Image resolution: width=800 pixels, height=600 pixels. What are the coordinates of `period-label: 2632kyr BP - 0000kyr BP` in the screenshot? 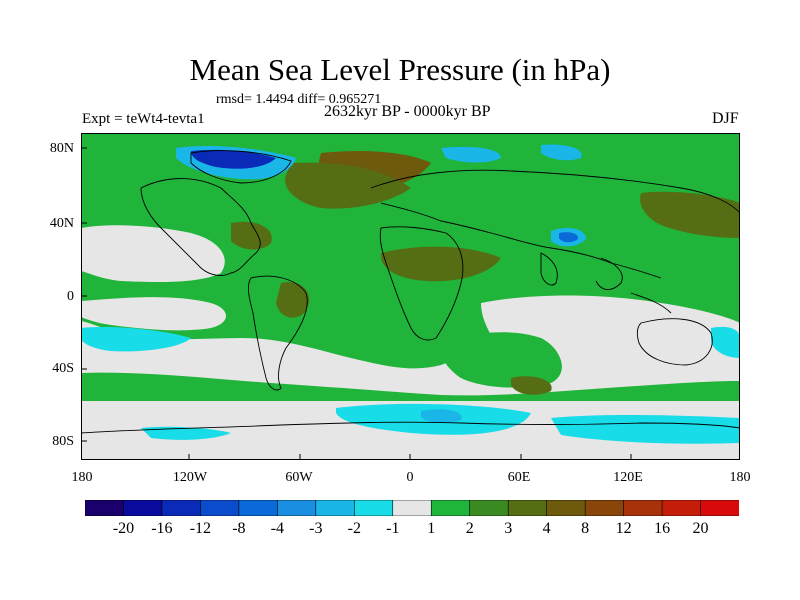 It's located at (407, 111).